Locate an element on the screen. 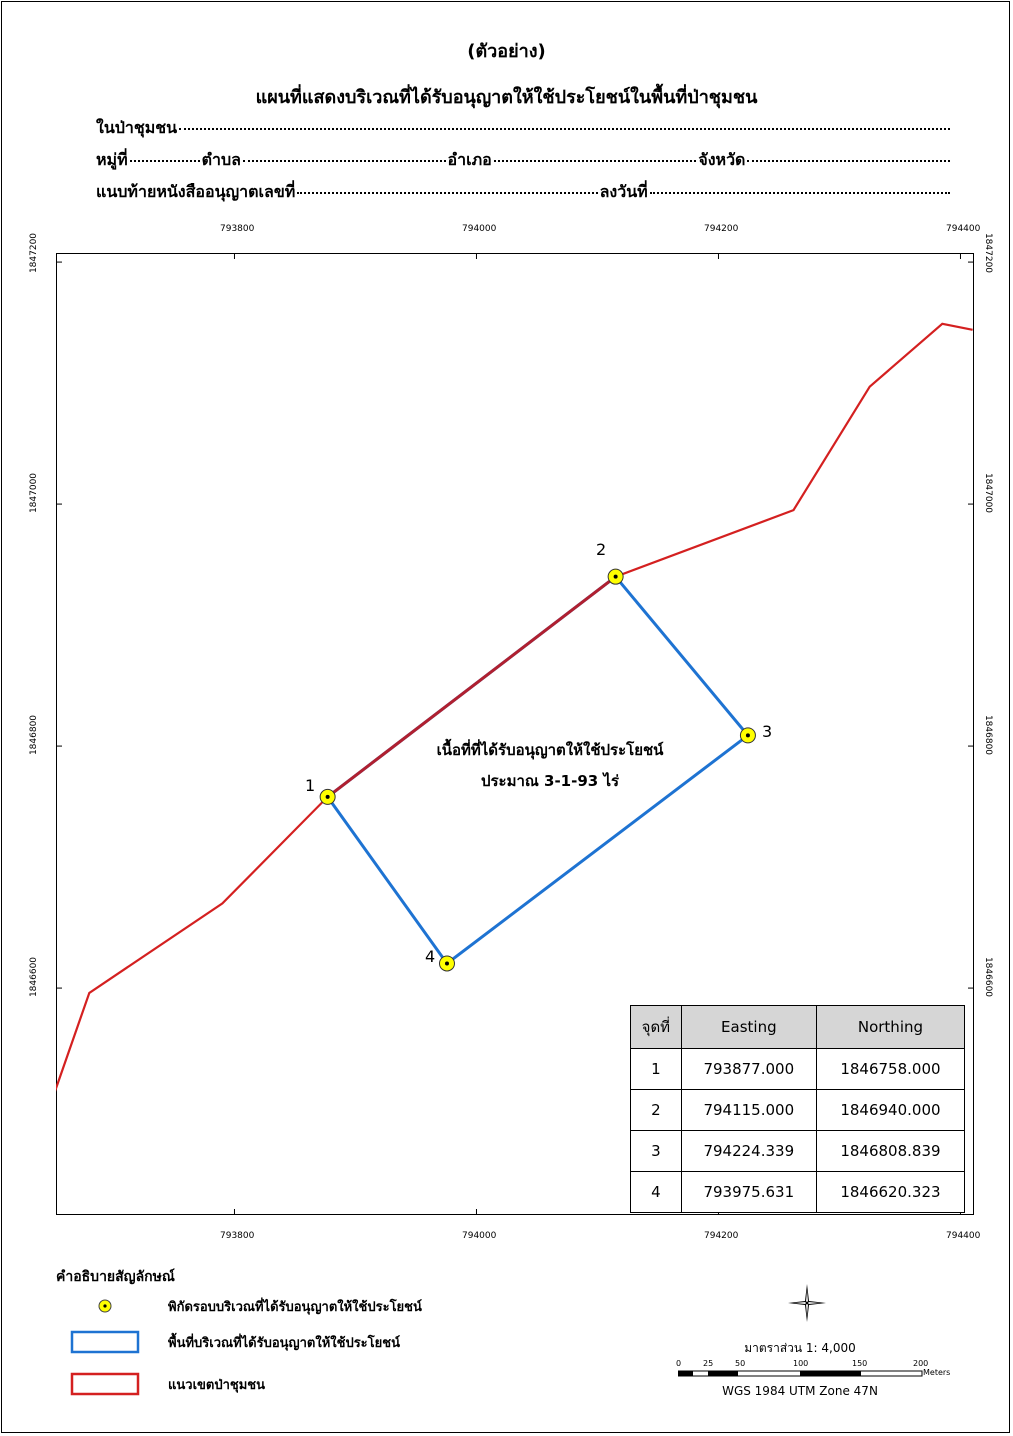 The image size is (1013, 1436). easting-tick-bottom: 794400 is located at coordinates (963, 1236).